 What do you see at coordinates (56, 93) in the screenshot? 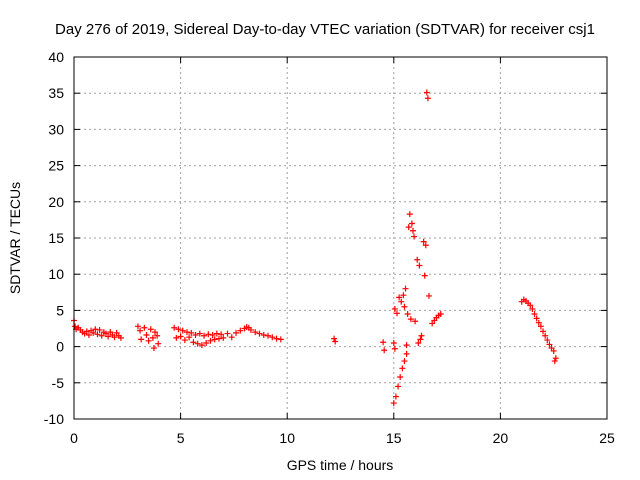
I see `y-tick-label: 35` at bounding box center [56, 93].